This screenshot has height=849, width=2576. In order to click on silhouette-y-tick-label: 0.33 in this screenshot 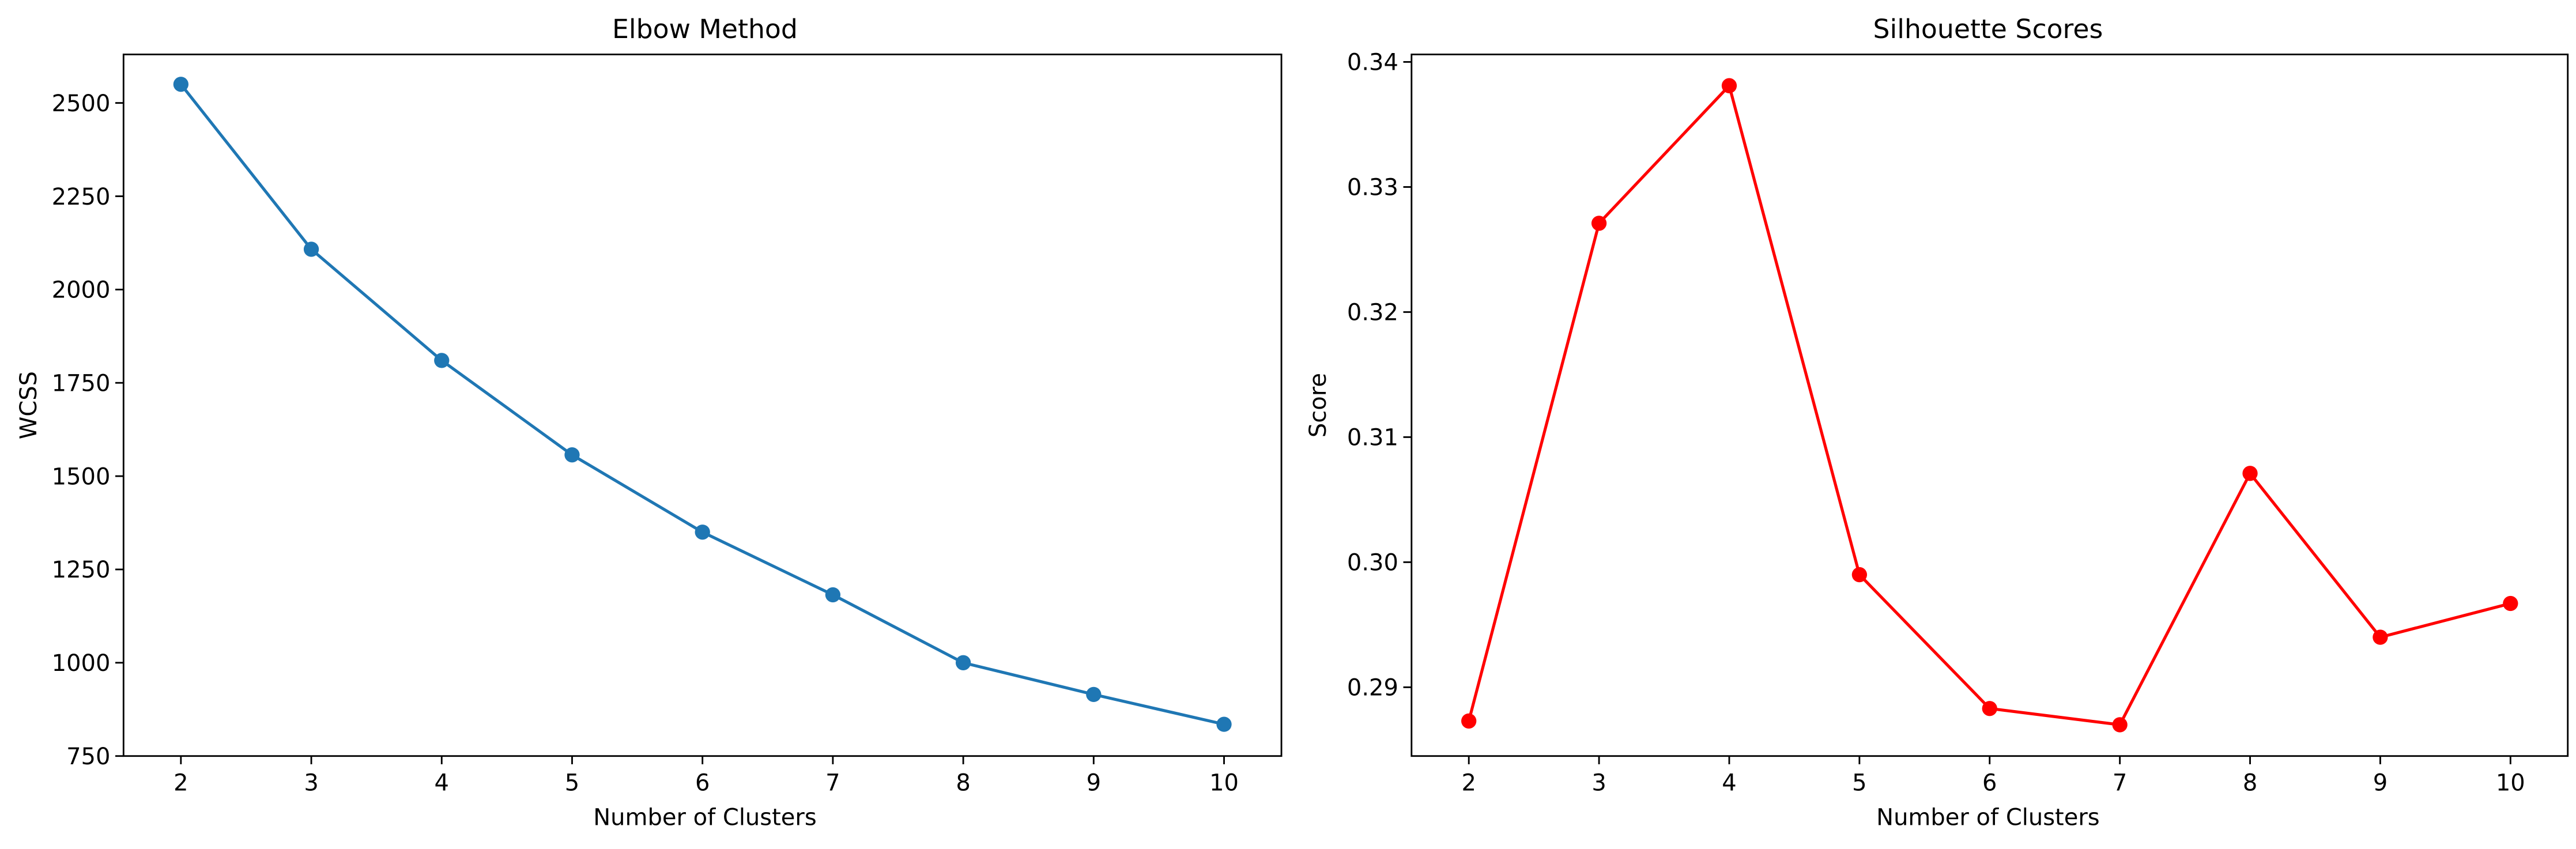, I will do `click(1372, 188)`.